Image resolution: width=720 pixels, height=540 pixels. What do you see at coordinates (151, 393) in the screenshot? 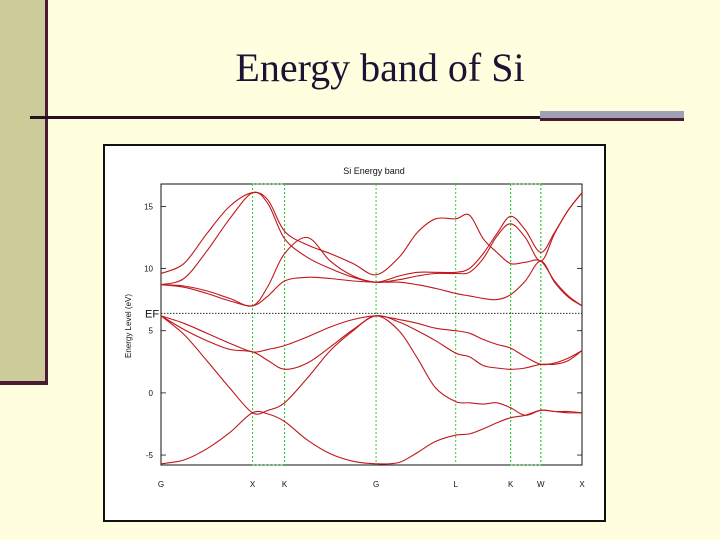
I see `y-tick-label: 0` at bounding box center [151, 393].